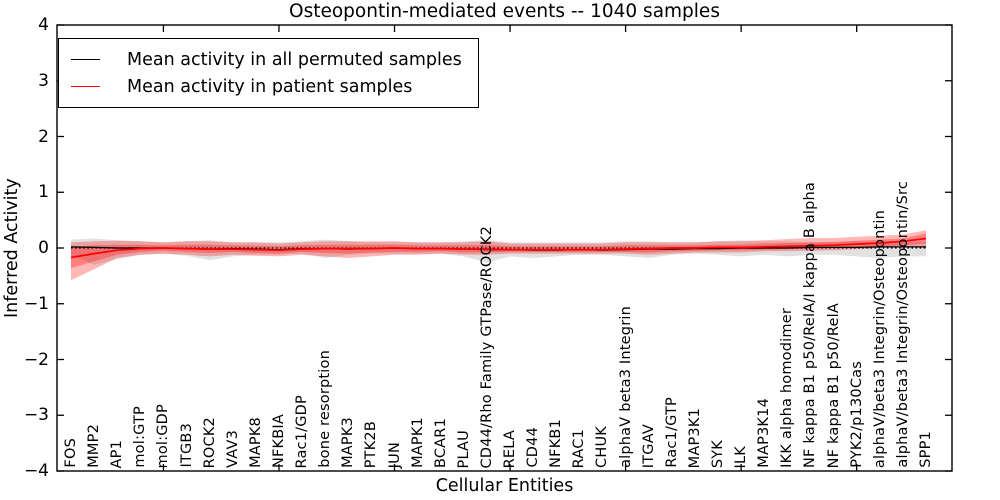  Describe the element at coordinates (43, 136) in the screenshot. I see `y-tick-label: 2` at that location.